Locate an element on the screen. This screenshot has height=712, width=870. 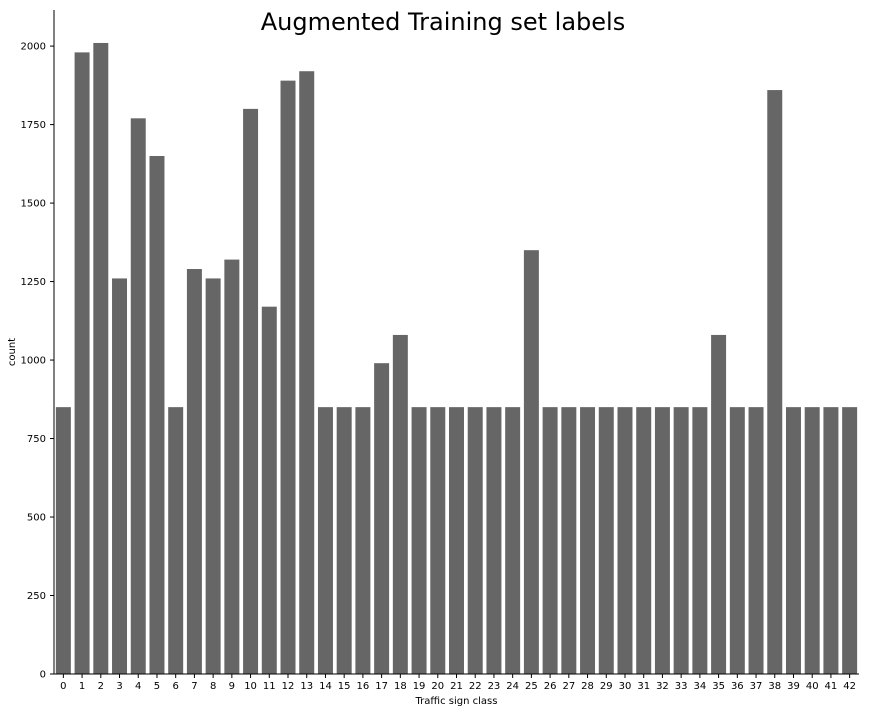
x-tick-label: 23 is located at coordinates (494, 686).